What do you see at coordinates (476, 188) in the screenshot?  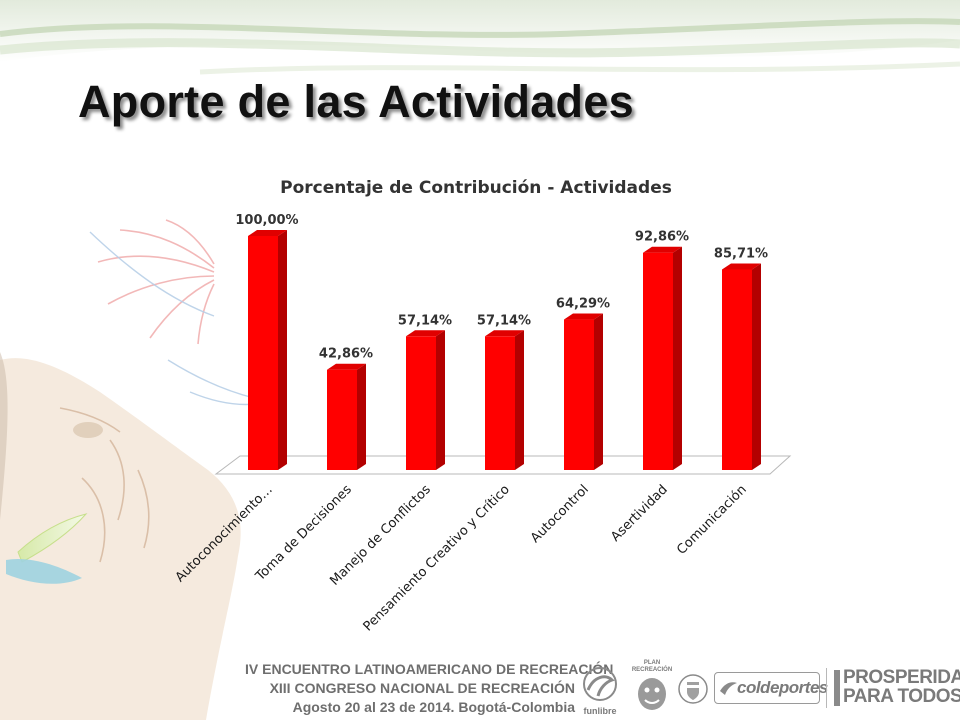 I see `chart-title: Porcentaje de Contribución - Actividades` at bounding box center [476, 188].